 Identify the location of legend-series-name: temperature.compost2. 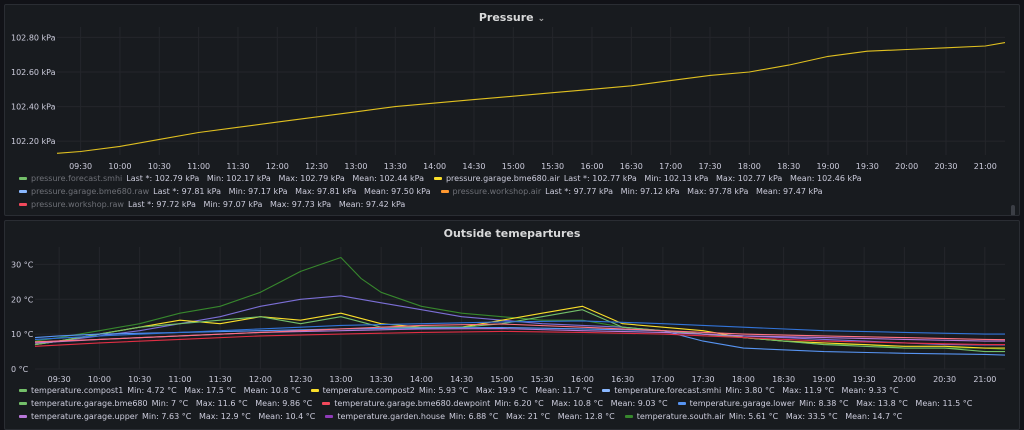
(368, 390).